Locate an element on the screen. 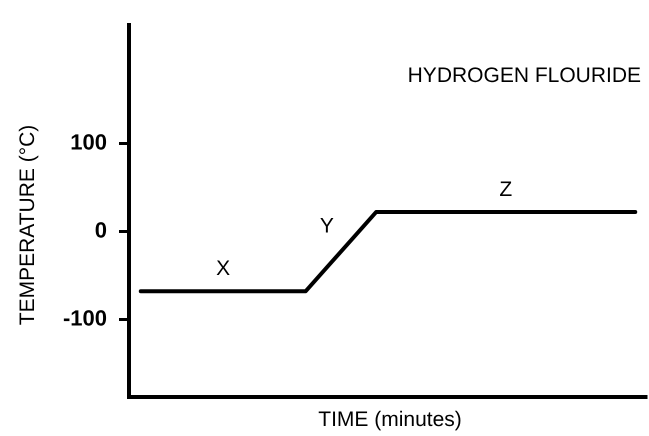 The width and height of the screenshot is (649, 436). y-tick-label: 100 is located at coordinates (88, 141).